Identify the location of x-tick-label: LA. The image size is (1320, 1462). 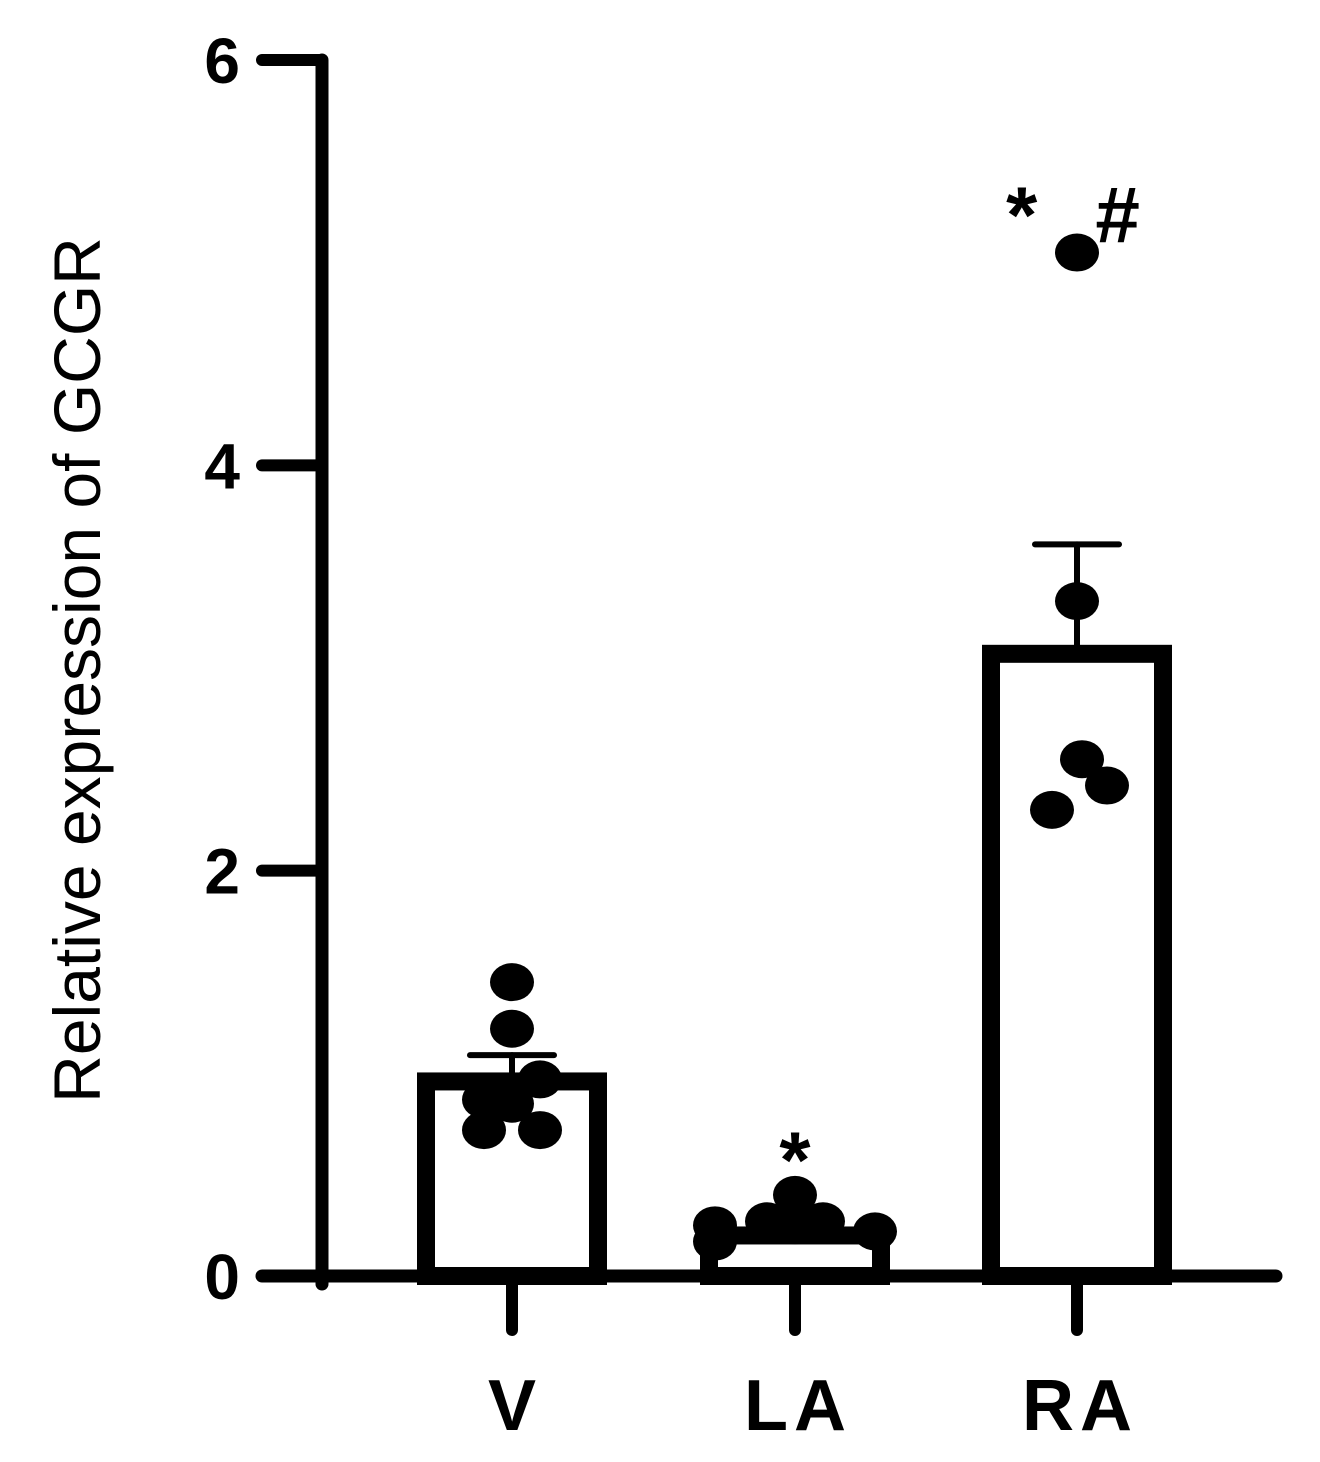
(798, 1406).